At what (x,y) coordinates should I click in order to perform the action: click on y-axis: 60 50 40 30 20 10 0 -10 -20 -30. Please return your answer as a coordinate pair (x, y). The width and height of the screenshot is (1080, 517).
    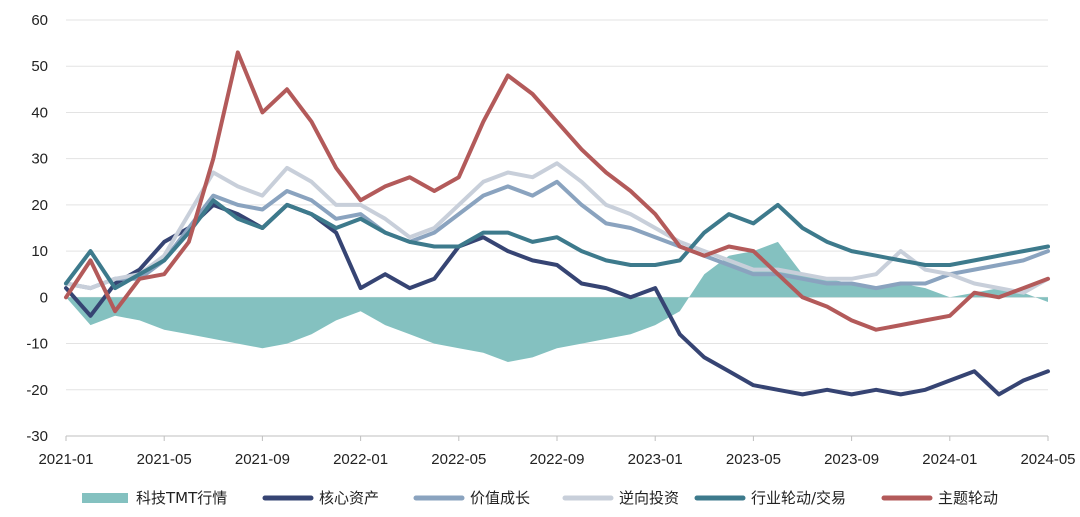
    Looking at the image, I should click on (37, 228).